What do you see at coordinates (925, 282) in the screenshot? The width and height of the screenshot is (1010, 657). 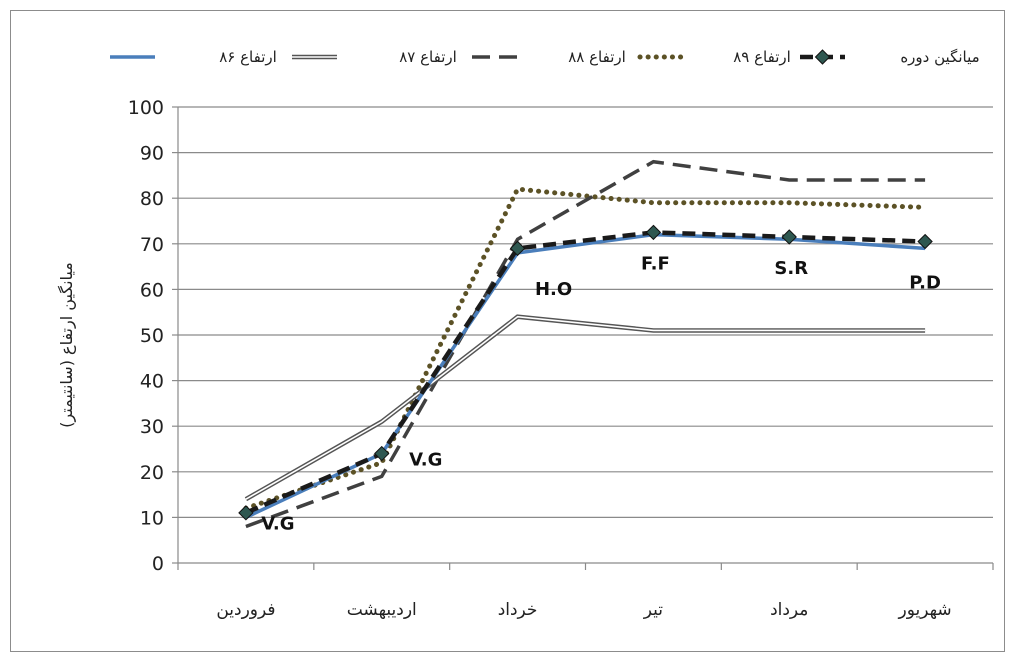 I see `annotation-5: P.D` at bounding box center [925, 282].